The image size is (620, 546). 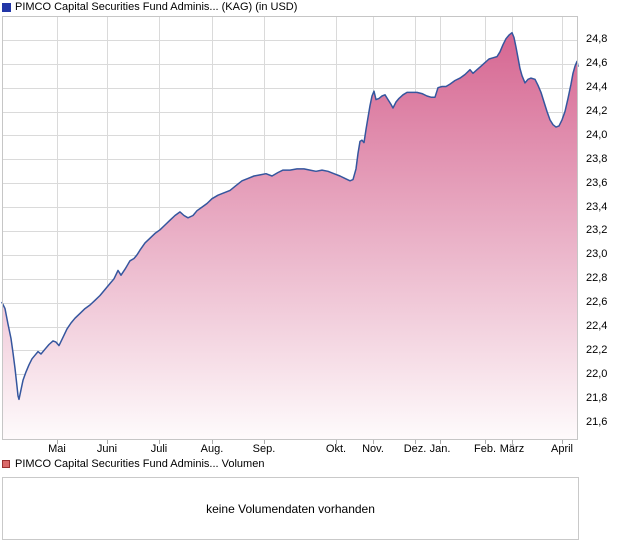 What do you see at coordinates (373, 449) in the screenshot?
I see `x-axis-month-label: Nov.` at bounding box center [373, 449].